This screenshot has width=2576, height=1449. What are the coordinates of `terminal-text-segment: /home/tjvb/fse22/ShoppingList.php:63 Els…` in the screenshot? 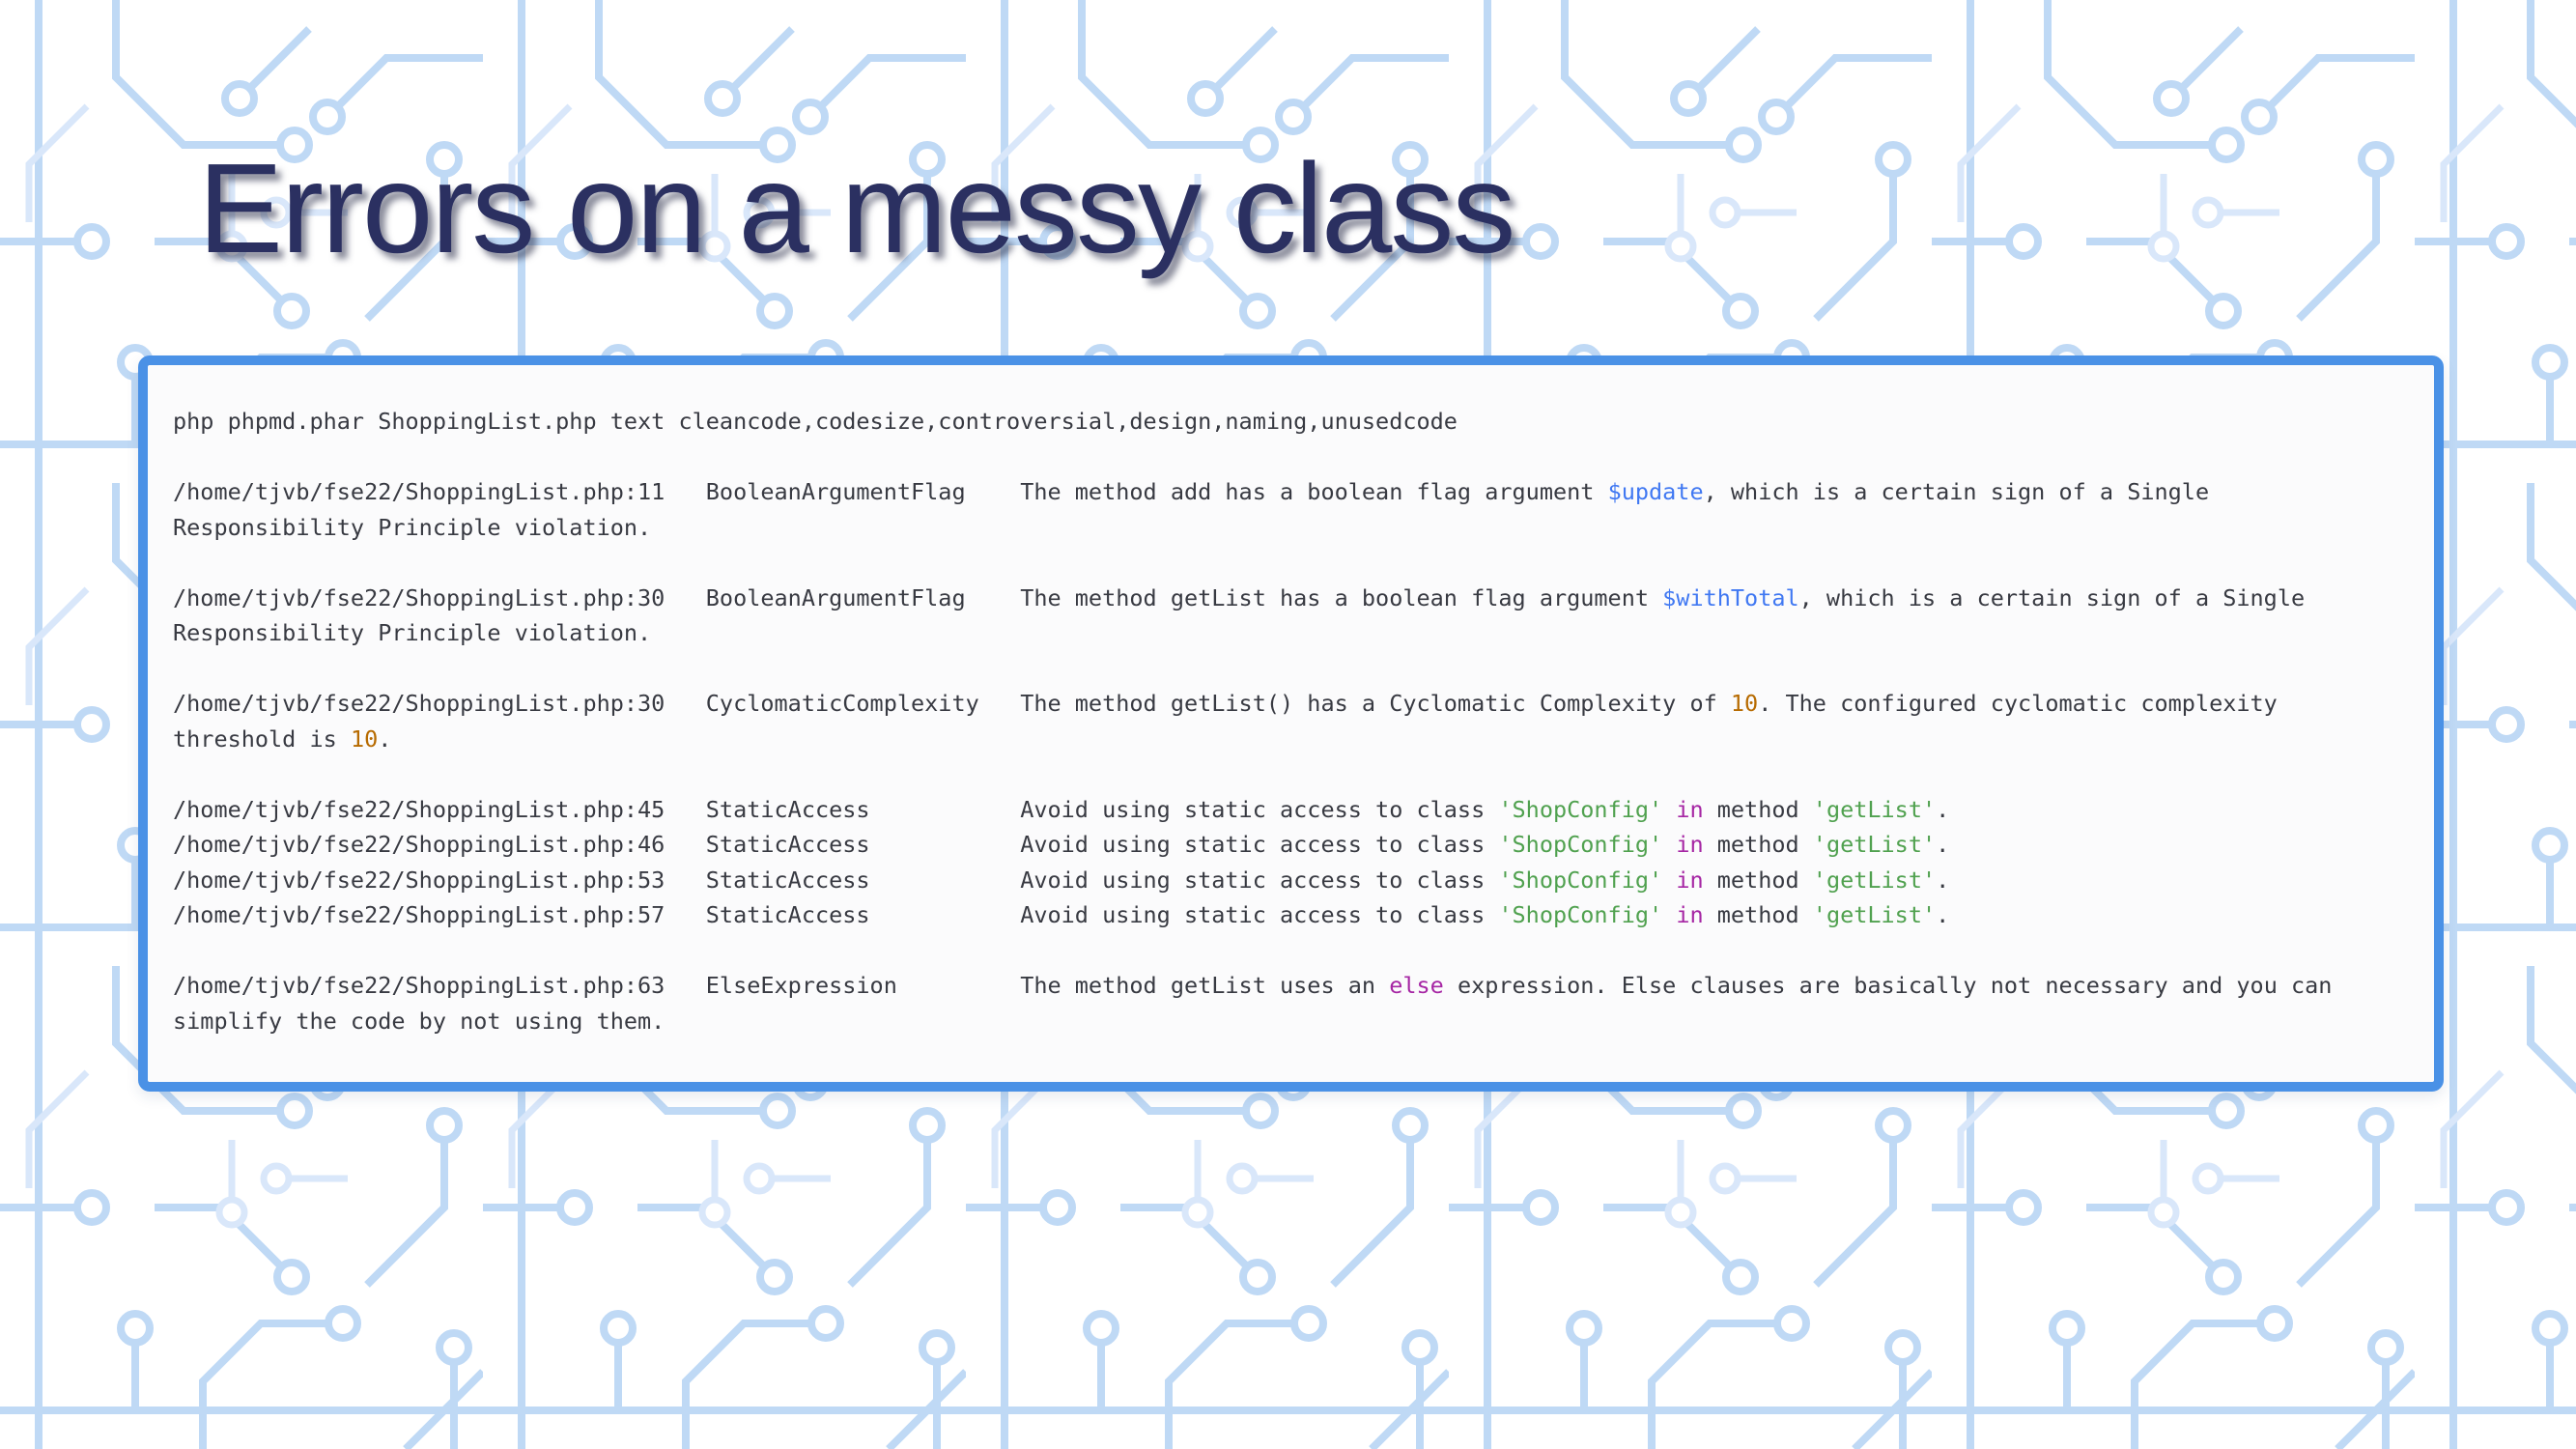 It's located at (781, 985).